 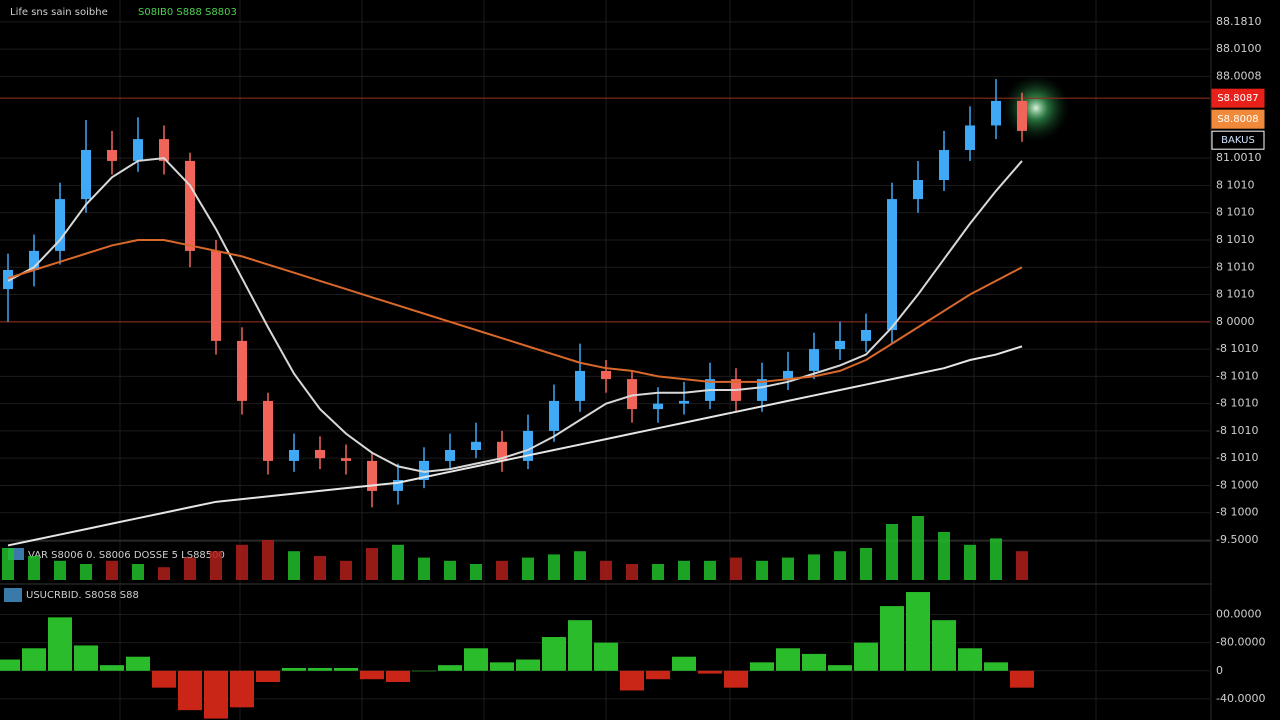 I want to click on osc-icon, so click(x=13, y=595).